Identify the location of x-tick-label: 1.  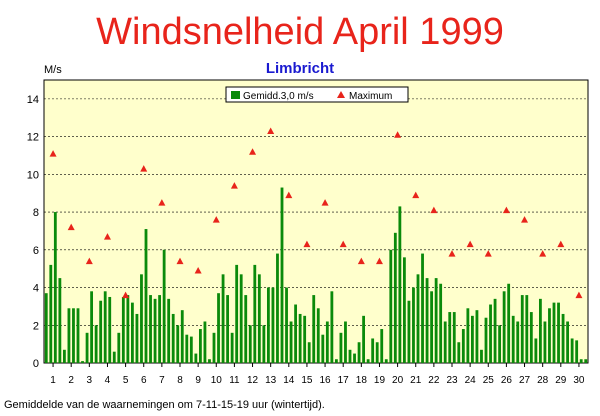
(53, 380).